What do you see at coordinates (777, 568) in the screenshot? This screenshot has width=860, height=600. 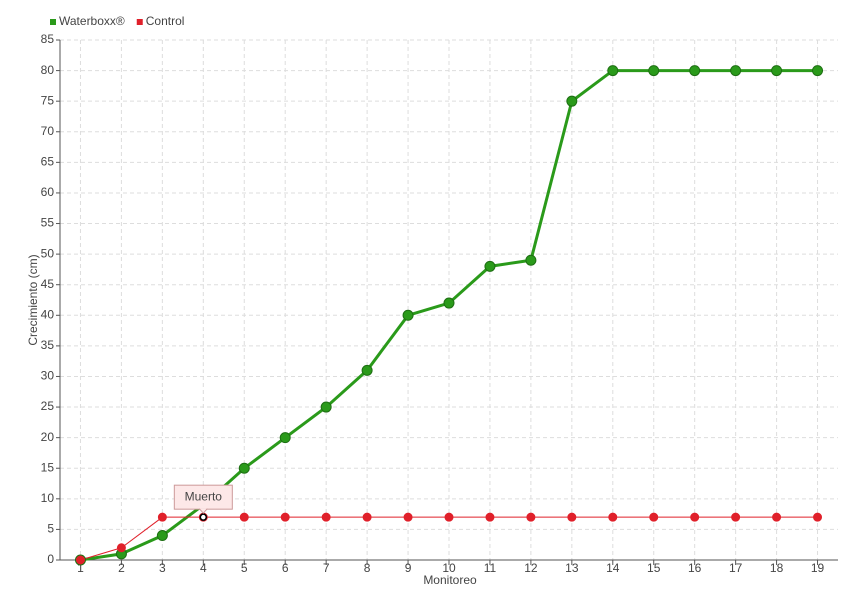 I see `x-tick-label: 18` at bounding box center [777, 568].